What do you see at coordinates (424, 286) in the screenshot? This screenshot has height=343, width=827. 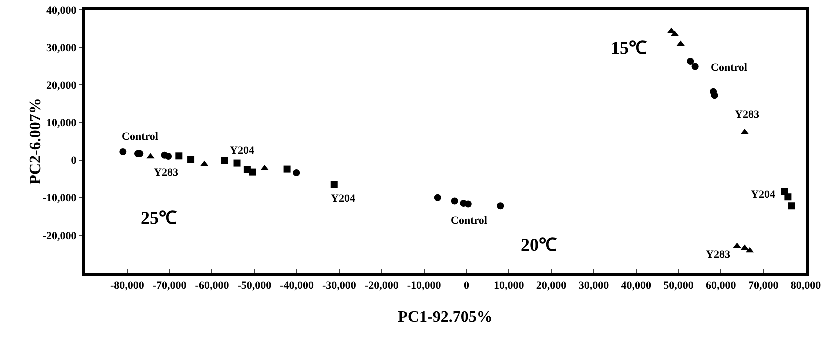 I see `x-tick-label: -10,000` at bounding box center [424, 286].